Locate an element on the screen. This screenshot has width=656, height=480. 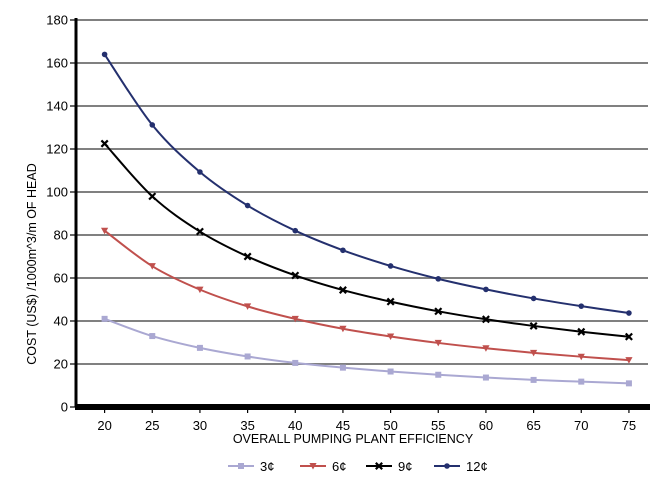
y-tick-label: 100 is located at coordinates (57, 192).